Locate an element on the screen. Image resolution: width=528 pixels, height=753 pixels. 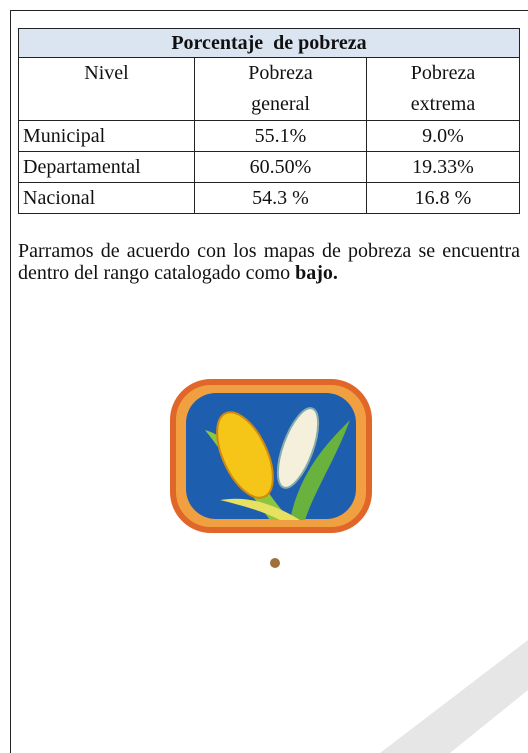
dot is located at coordinates (275, 563).